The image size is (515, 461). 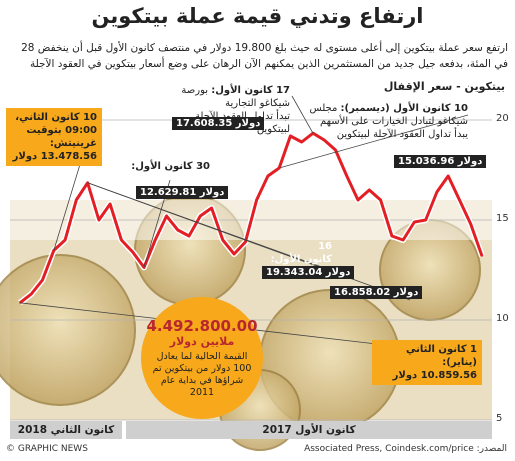 I want to click on annotation-dec16b-value: 16.858.02 دولار, so click(x=376, y=292).